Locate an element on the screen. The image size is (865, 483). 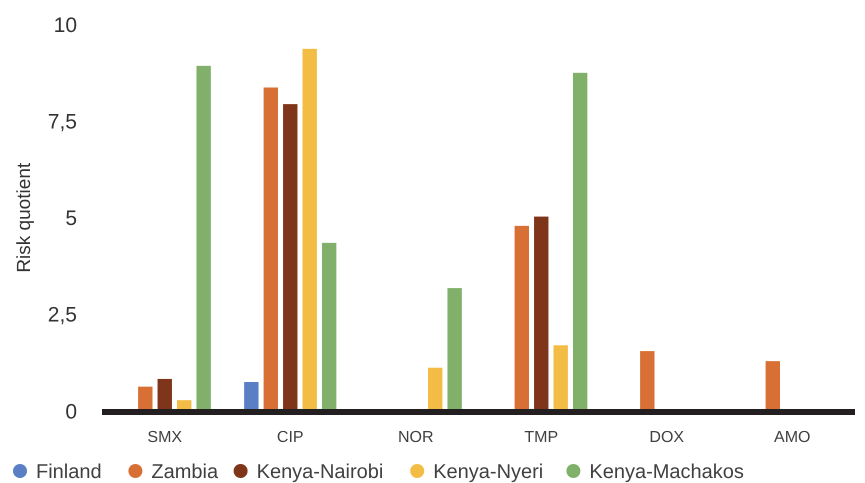
legend-label: Zambia is located at coordinates (185, 472).